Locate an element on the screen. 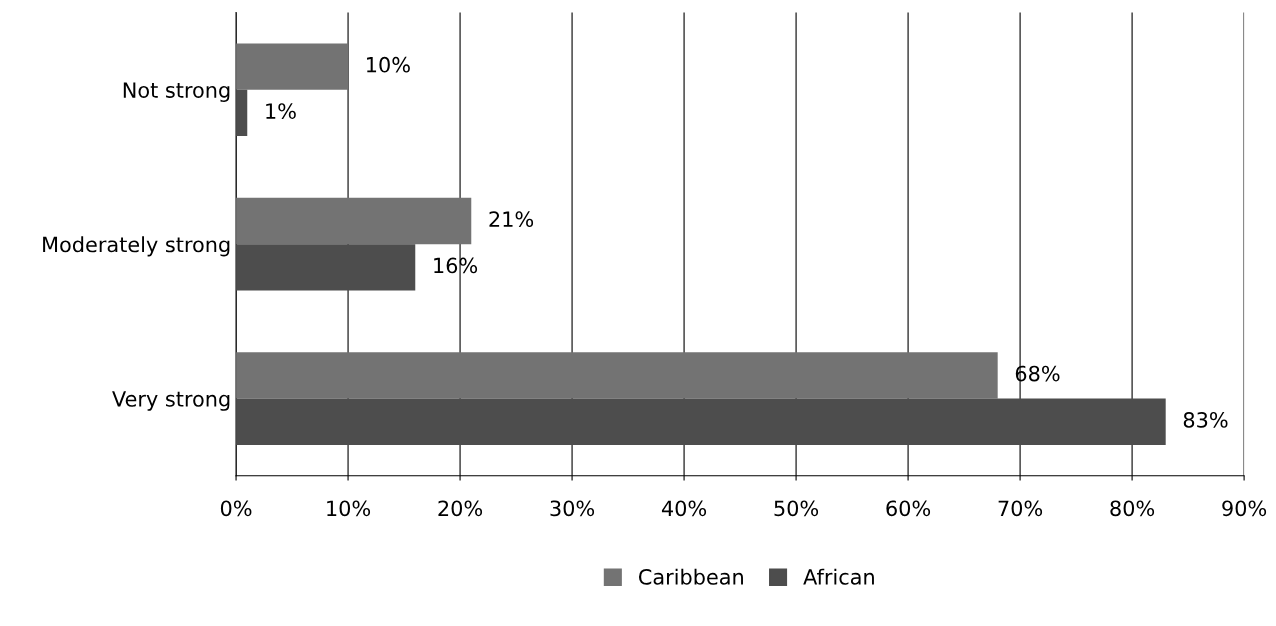 This screenshot has width=1276, height=626. data-label: 1% is located at coordinates (281, 111).